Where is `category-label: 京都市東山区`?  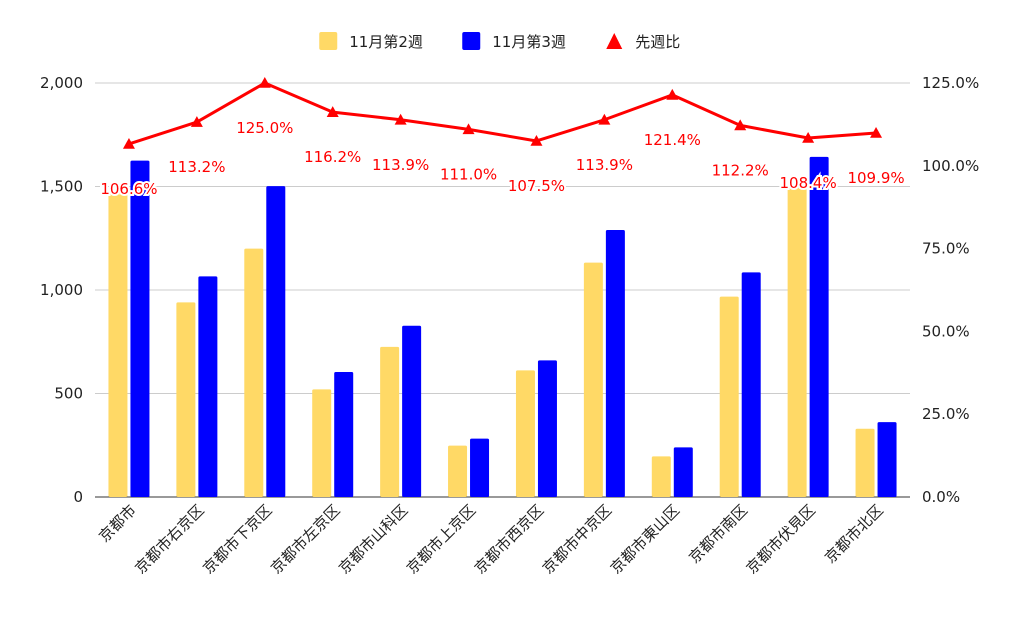 category-label: 京都市東山区 is located at coordinates (645, 539).